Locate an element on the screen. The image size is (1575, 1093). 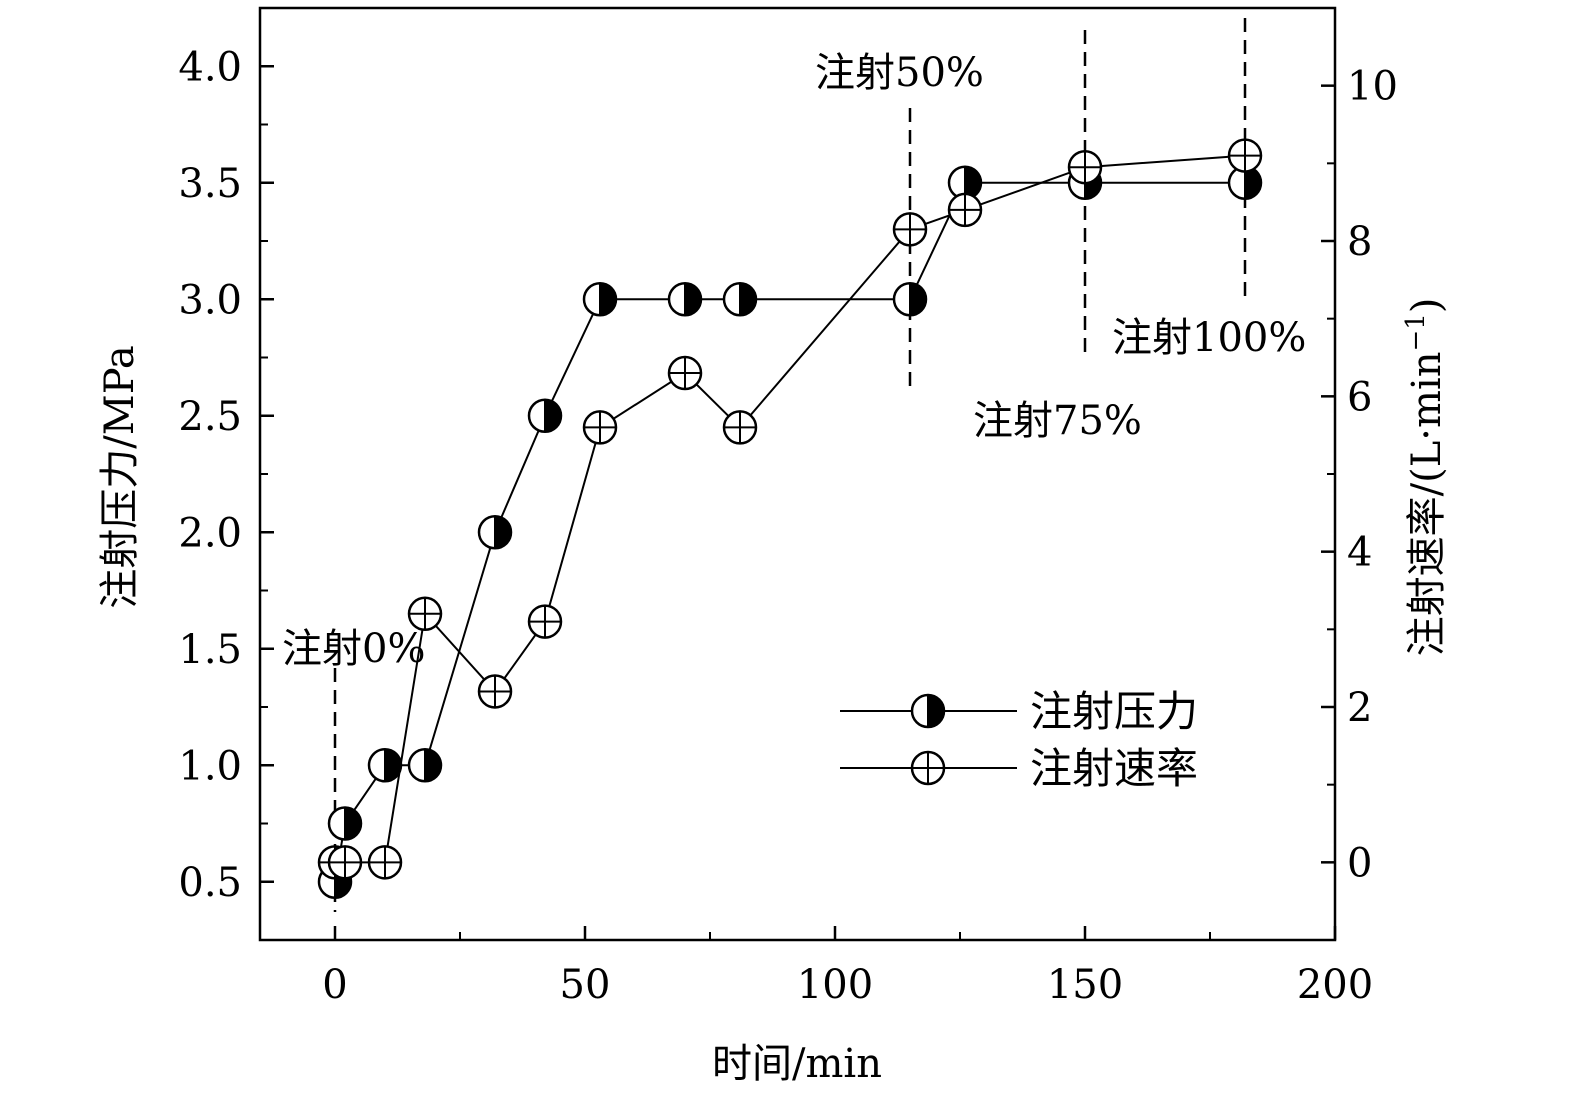
stage-label: 注射50% is located at coordinates (899, 73).